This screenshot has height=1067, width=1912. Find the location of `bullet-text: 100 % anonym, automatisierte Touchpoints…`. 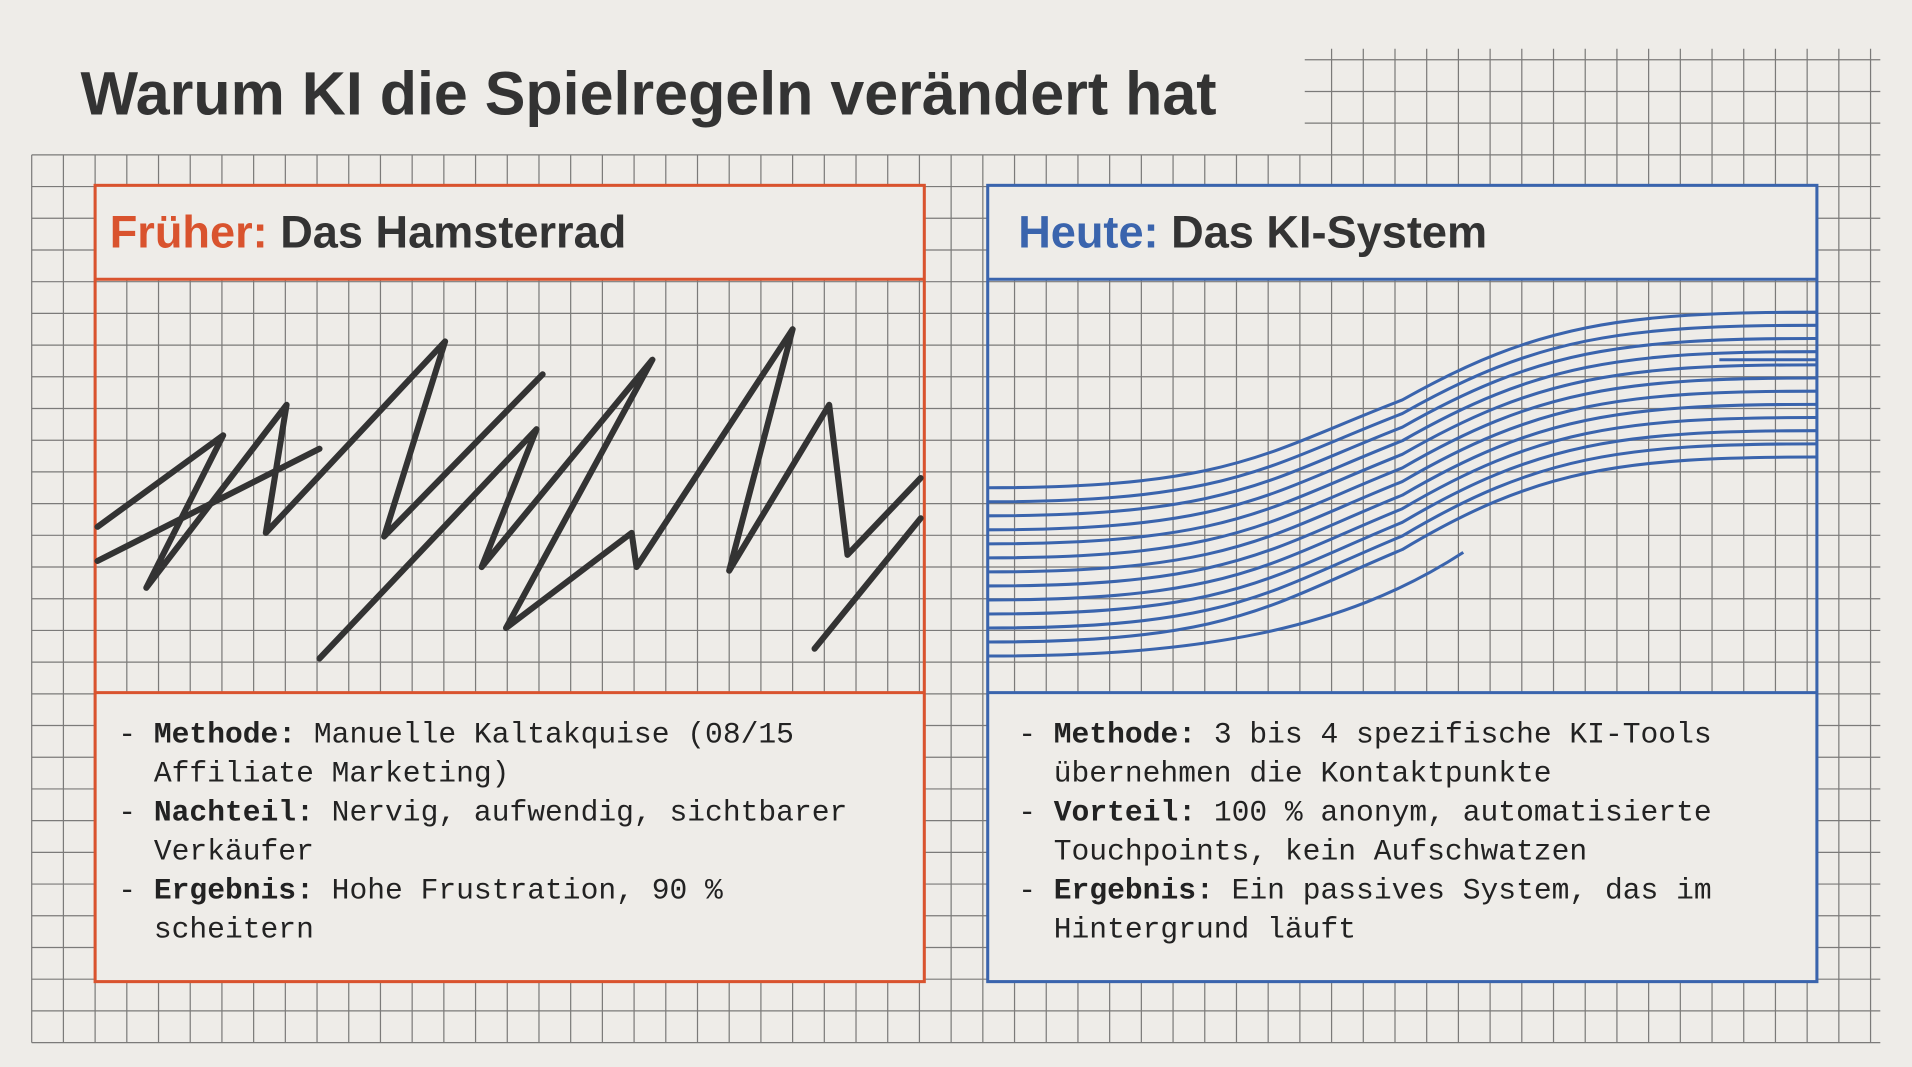

bullet-text: 100 % anonym, automatisierte Touchpoints… is located at coordinates (1382, 833).